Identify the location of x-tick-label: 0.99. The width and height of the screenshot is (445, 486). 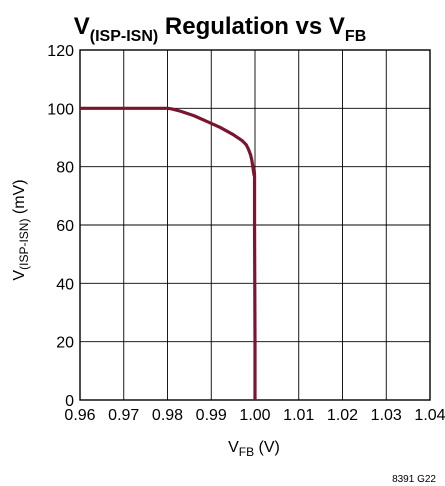
(211, 415).